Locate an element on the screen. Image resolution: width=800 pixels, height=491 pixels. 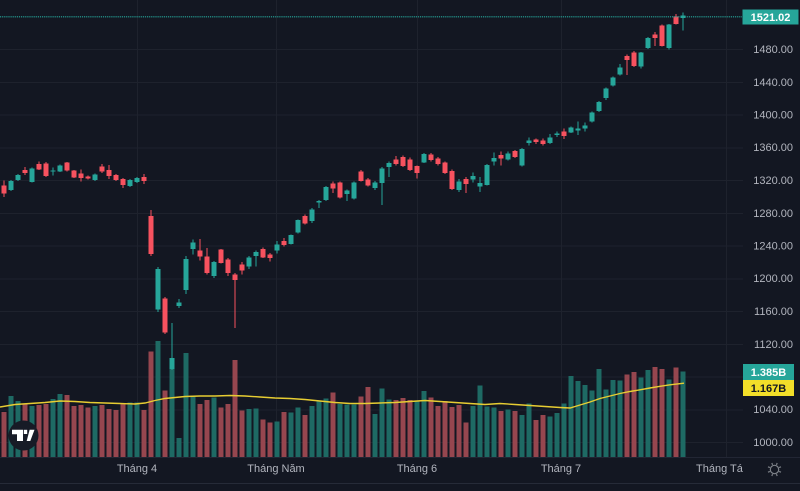
svg-text: Tháng Năm is located at coordinates (275, 469).